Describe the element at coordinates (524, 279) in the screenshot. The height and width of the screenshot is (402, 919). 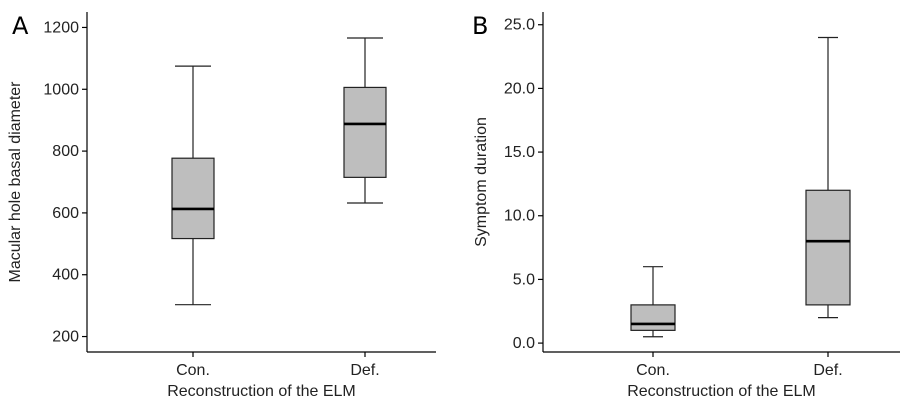
I see `y-tick-label: 5.0` at that location.